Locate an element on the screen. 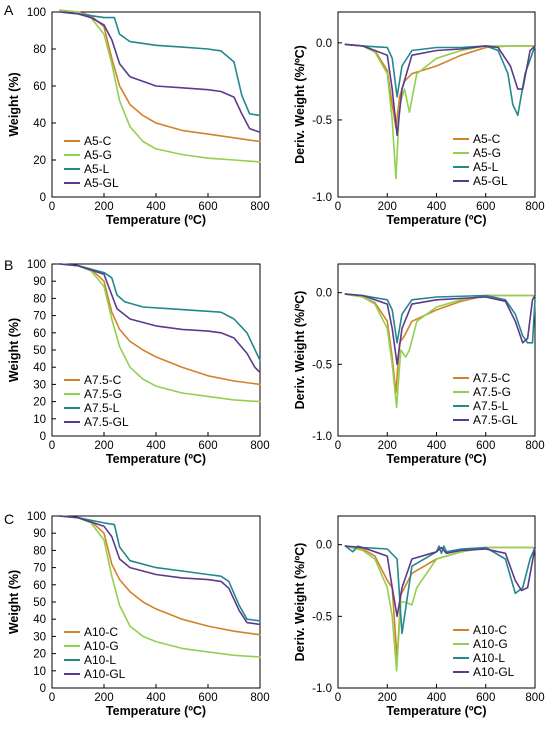  series-line-A5-G is located at coordinates (440, 111).